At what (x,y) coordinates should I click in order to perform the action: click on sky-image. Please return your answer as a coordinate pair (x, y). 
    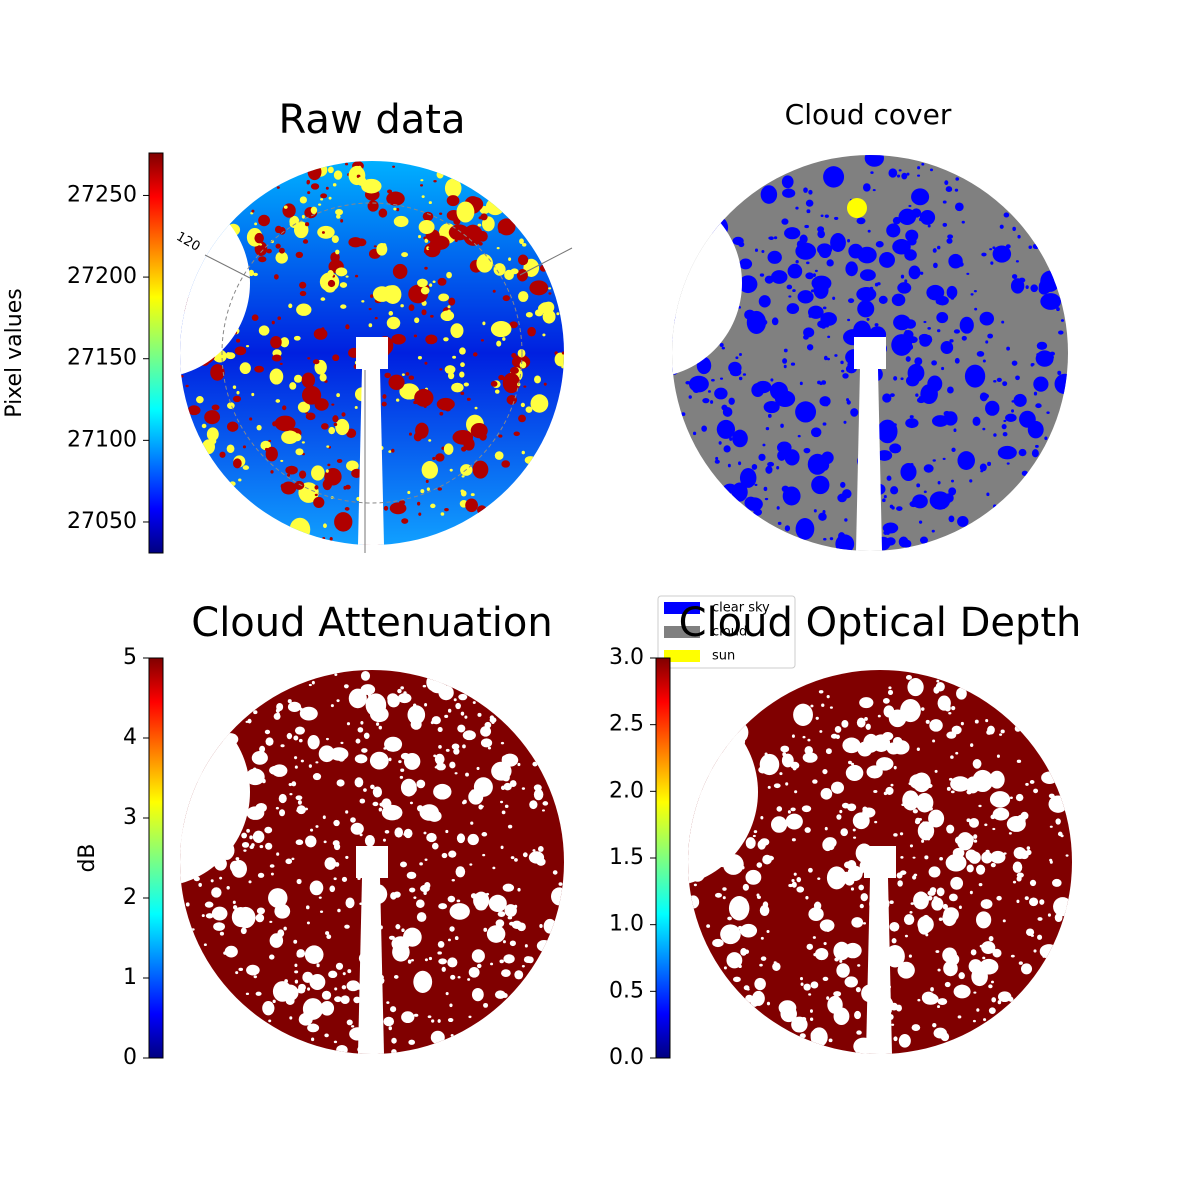
    Looking at the image, I should click on (372, 862).